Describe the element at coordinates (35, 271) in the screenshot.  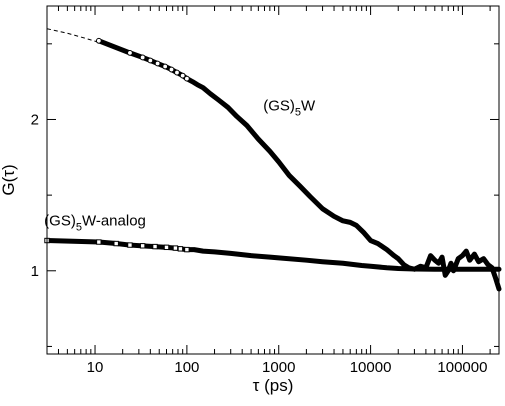
I see `y-tick-label: 1` at that location.